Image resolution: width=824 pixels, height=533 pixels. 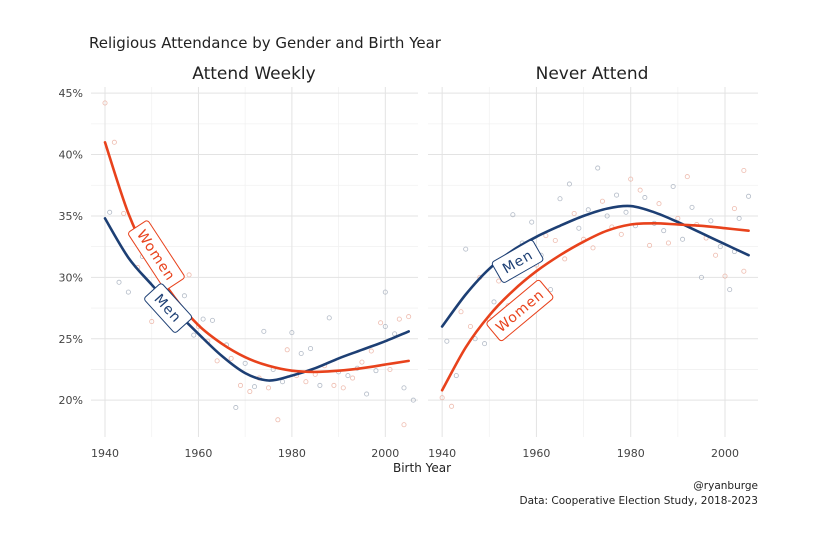 What do you see at coordinates (725, 453) in the screenshot?
I see `x-tick-label: 2000` at bounding box center [725, 453].